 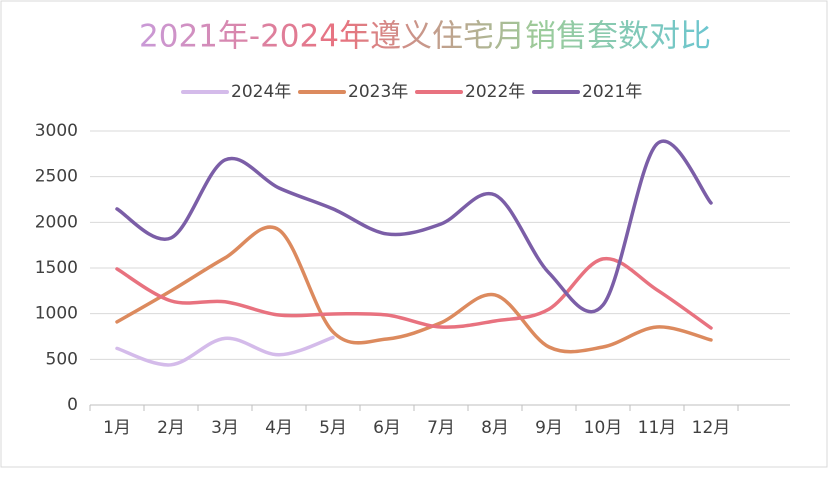 What do you see at coordinates (441, 428) in the screenshot?
I see `x-tick-label: 7月` at bounding box center [441, 428].